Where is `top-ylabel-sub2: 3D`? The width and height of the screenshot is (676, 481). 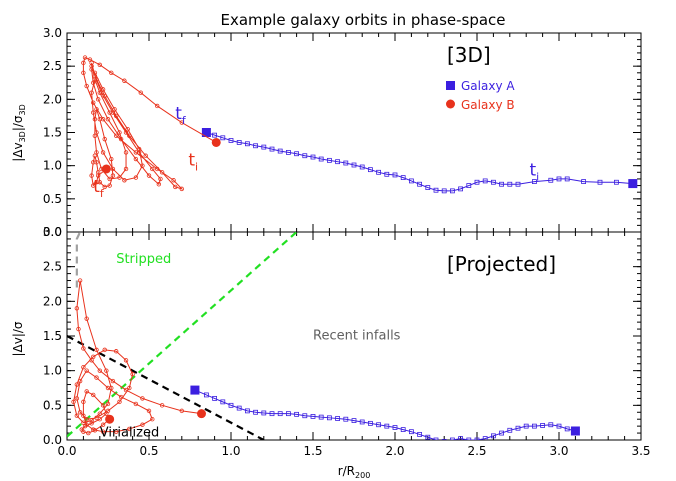 top-ylabel-sub2: 3D is located at coordinates (22, 109).